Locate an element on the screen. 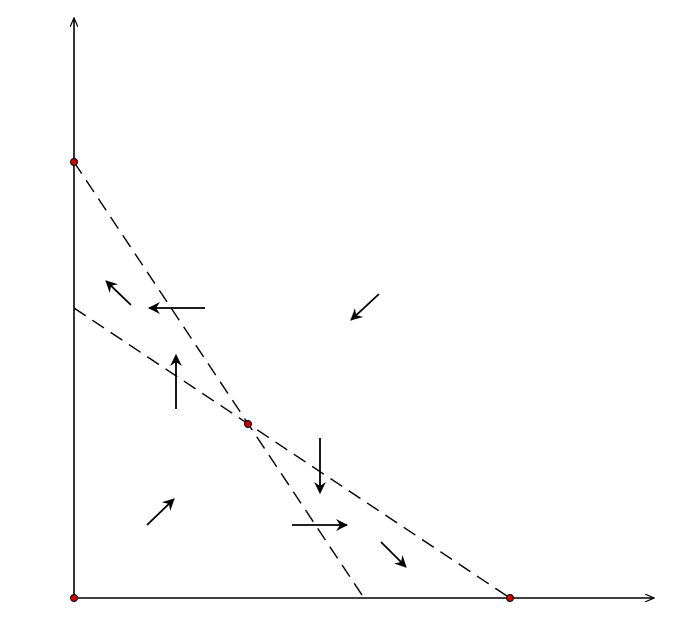  vector-arrow-up-right is located at coordinates (160, 512).